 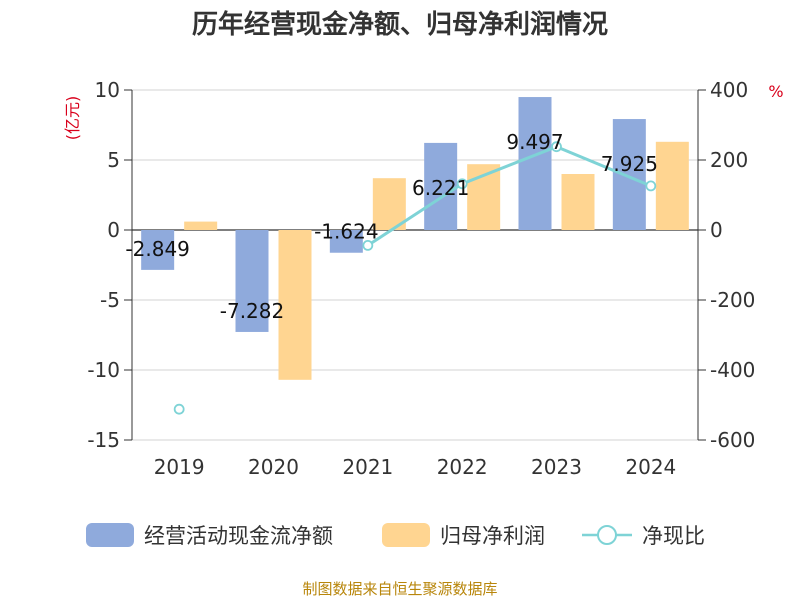 I want to click on bar-data-label: 7.925, so click(x=629, y=164).